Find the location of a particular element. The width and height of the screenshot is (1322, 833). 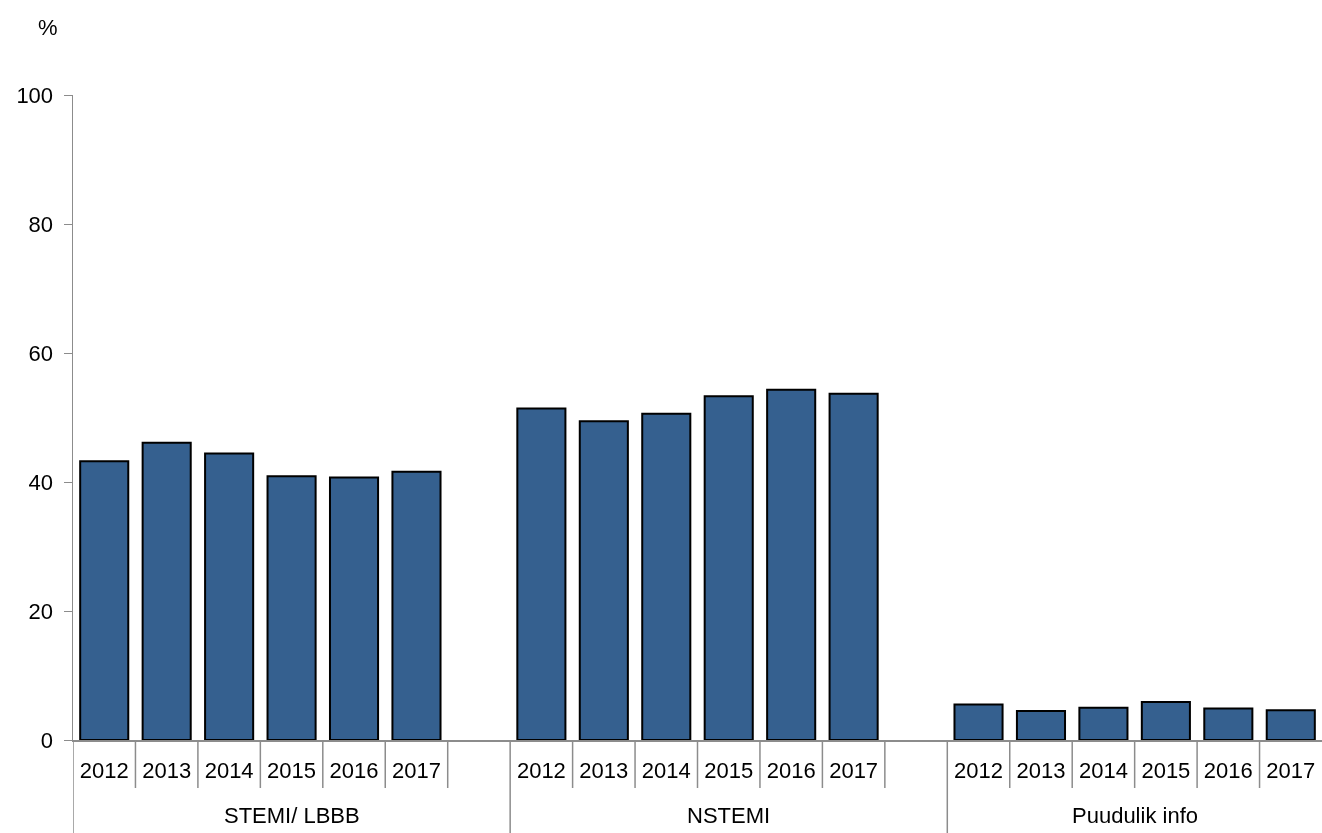

y-tick-label: 60 is located at coordinates (41, 353).